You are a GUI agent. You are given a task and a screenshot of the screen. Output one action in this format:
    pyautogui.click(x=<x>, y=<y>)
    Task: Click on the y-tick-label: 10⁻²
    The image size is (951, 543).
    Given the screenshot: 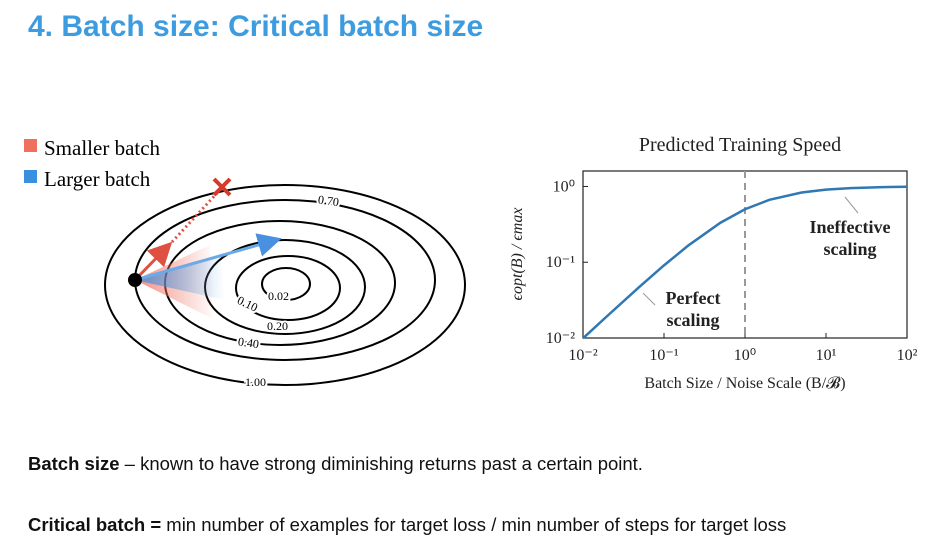 What is the action you would take?
    pyautogui.click(x=560, y=338)
    